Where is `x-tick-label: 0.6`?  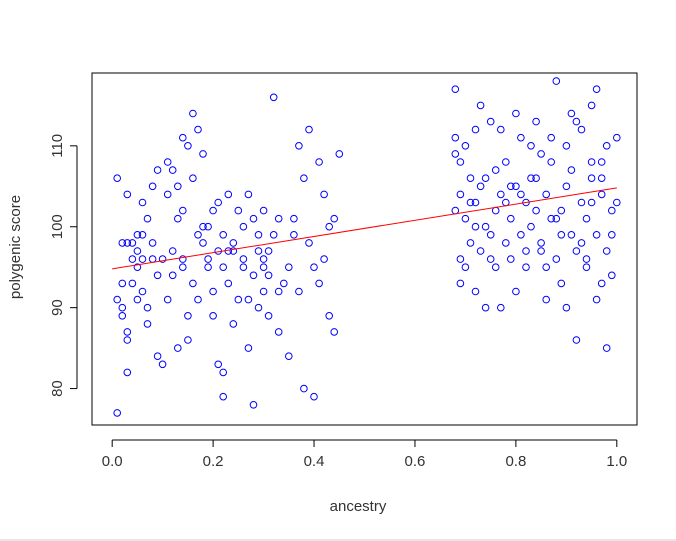
x-tick-label: 0.6 is located at coordinates (415, 461).